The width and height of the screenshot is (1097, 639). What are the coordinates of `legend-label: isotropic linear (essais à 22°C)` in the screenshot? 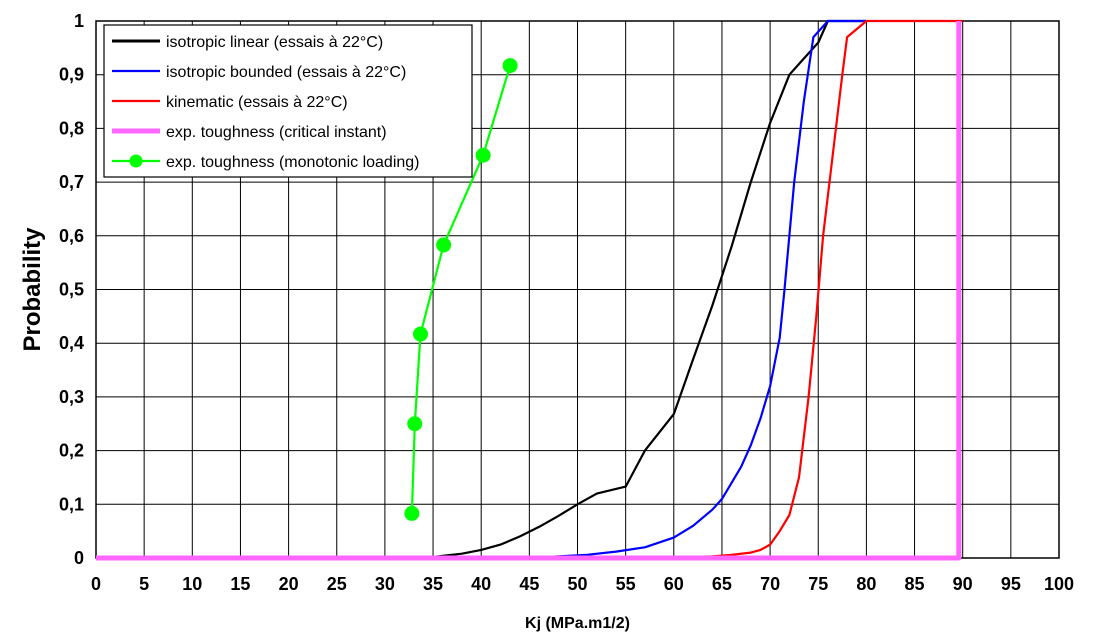 It's located at (274, 42).